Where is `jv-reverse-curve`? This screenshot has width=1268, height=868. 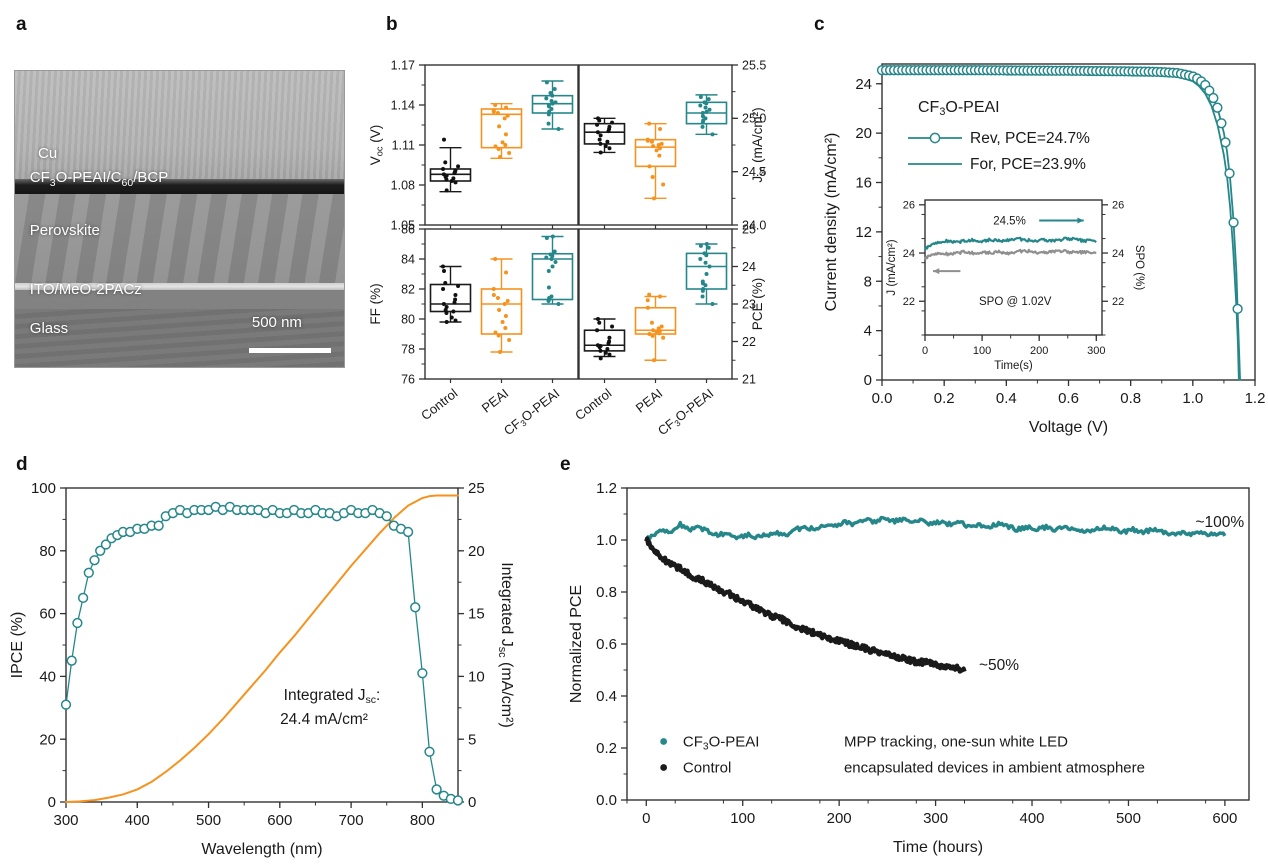 jv-reverse-curve is located at coordinates (1061, 225).